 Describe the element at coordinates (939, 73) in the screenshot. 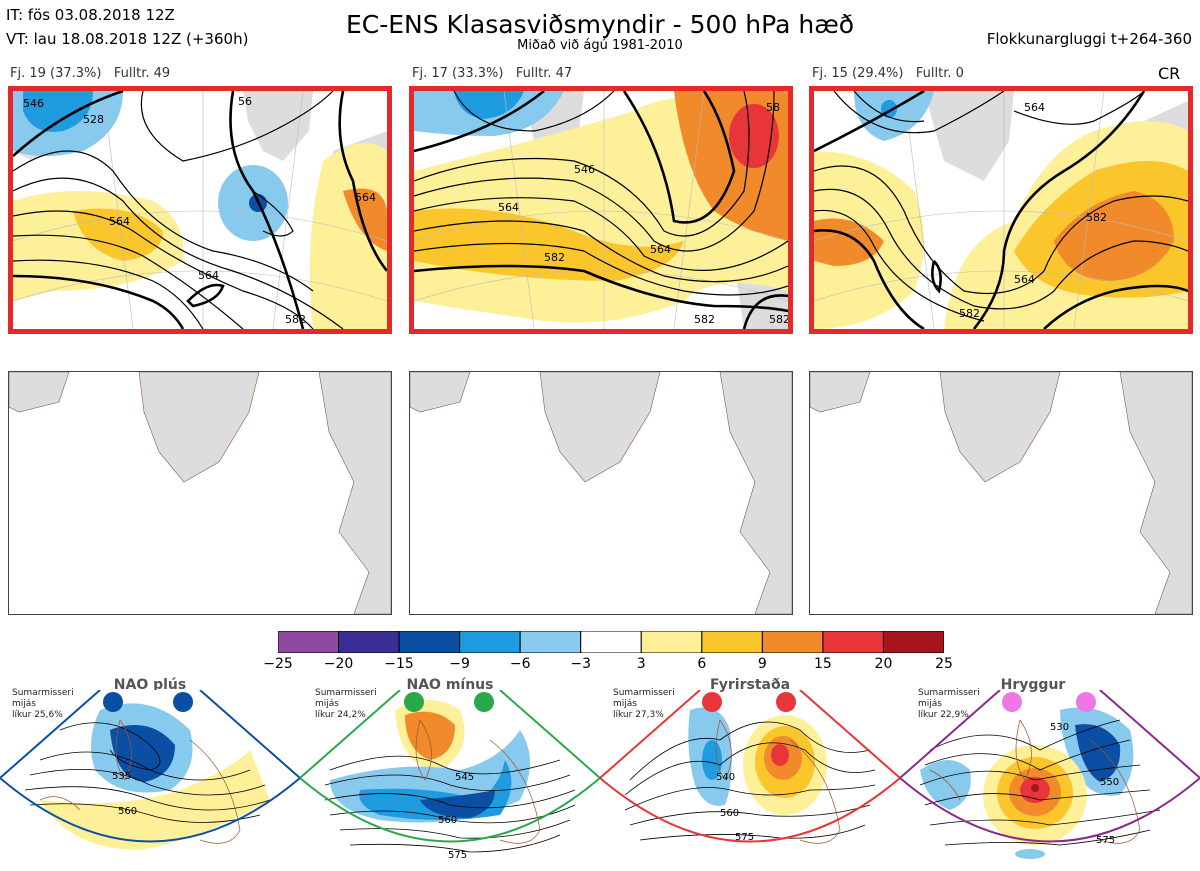

I see `cluster-3-representative: Fulltr. 0` at that location.